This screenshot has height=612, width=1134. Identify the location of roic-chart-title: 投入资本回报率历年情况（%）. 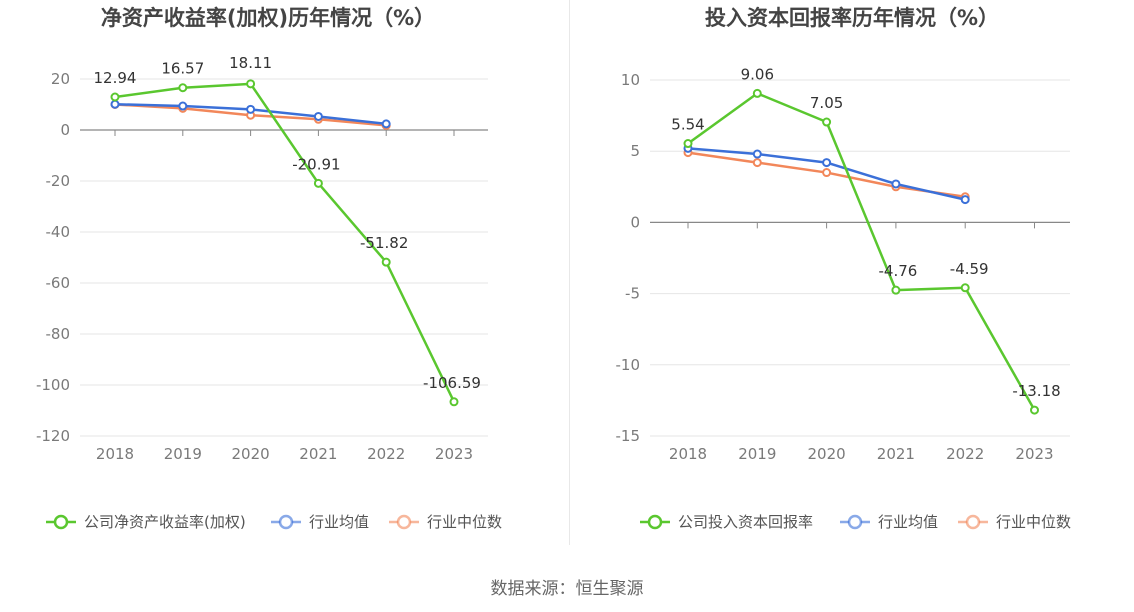
(852, 18).